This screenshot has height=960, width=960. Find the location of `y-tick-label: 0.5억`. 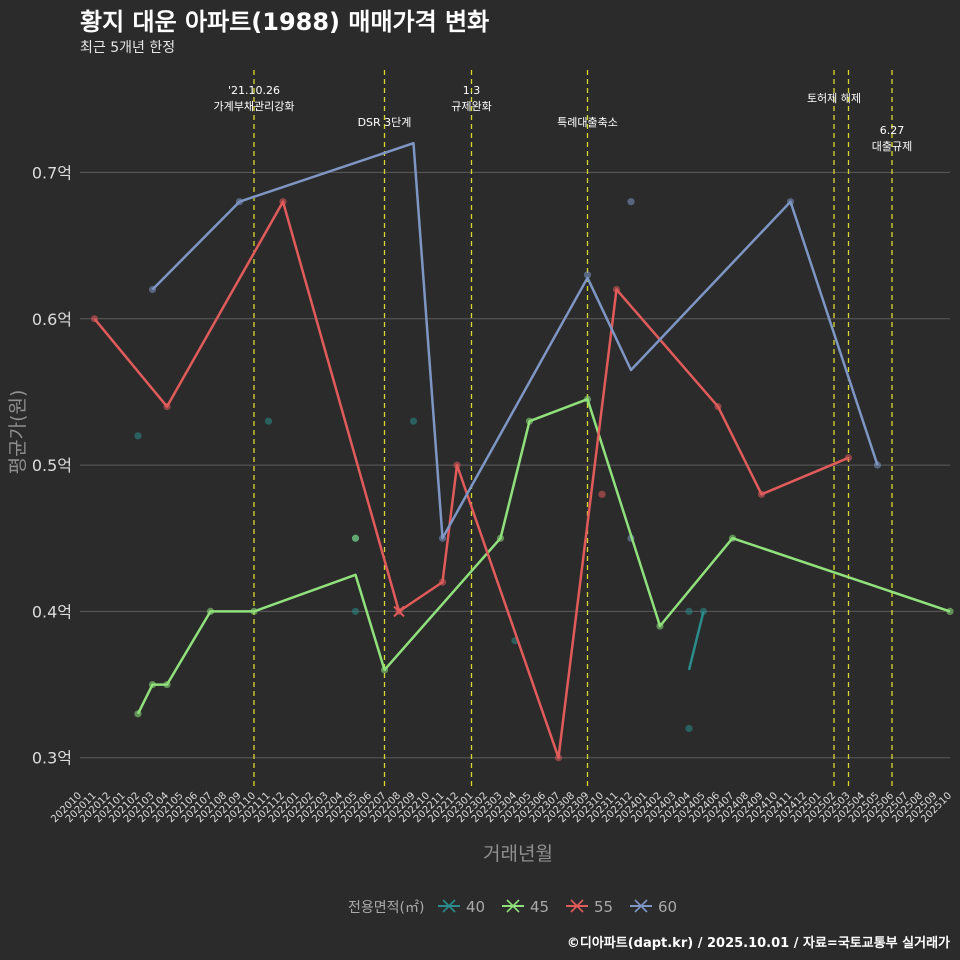

y-tick-label: 0.5억 is located at coordinates (52, 465).